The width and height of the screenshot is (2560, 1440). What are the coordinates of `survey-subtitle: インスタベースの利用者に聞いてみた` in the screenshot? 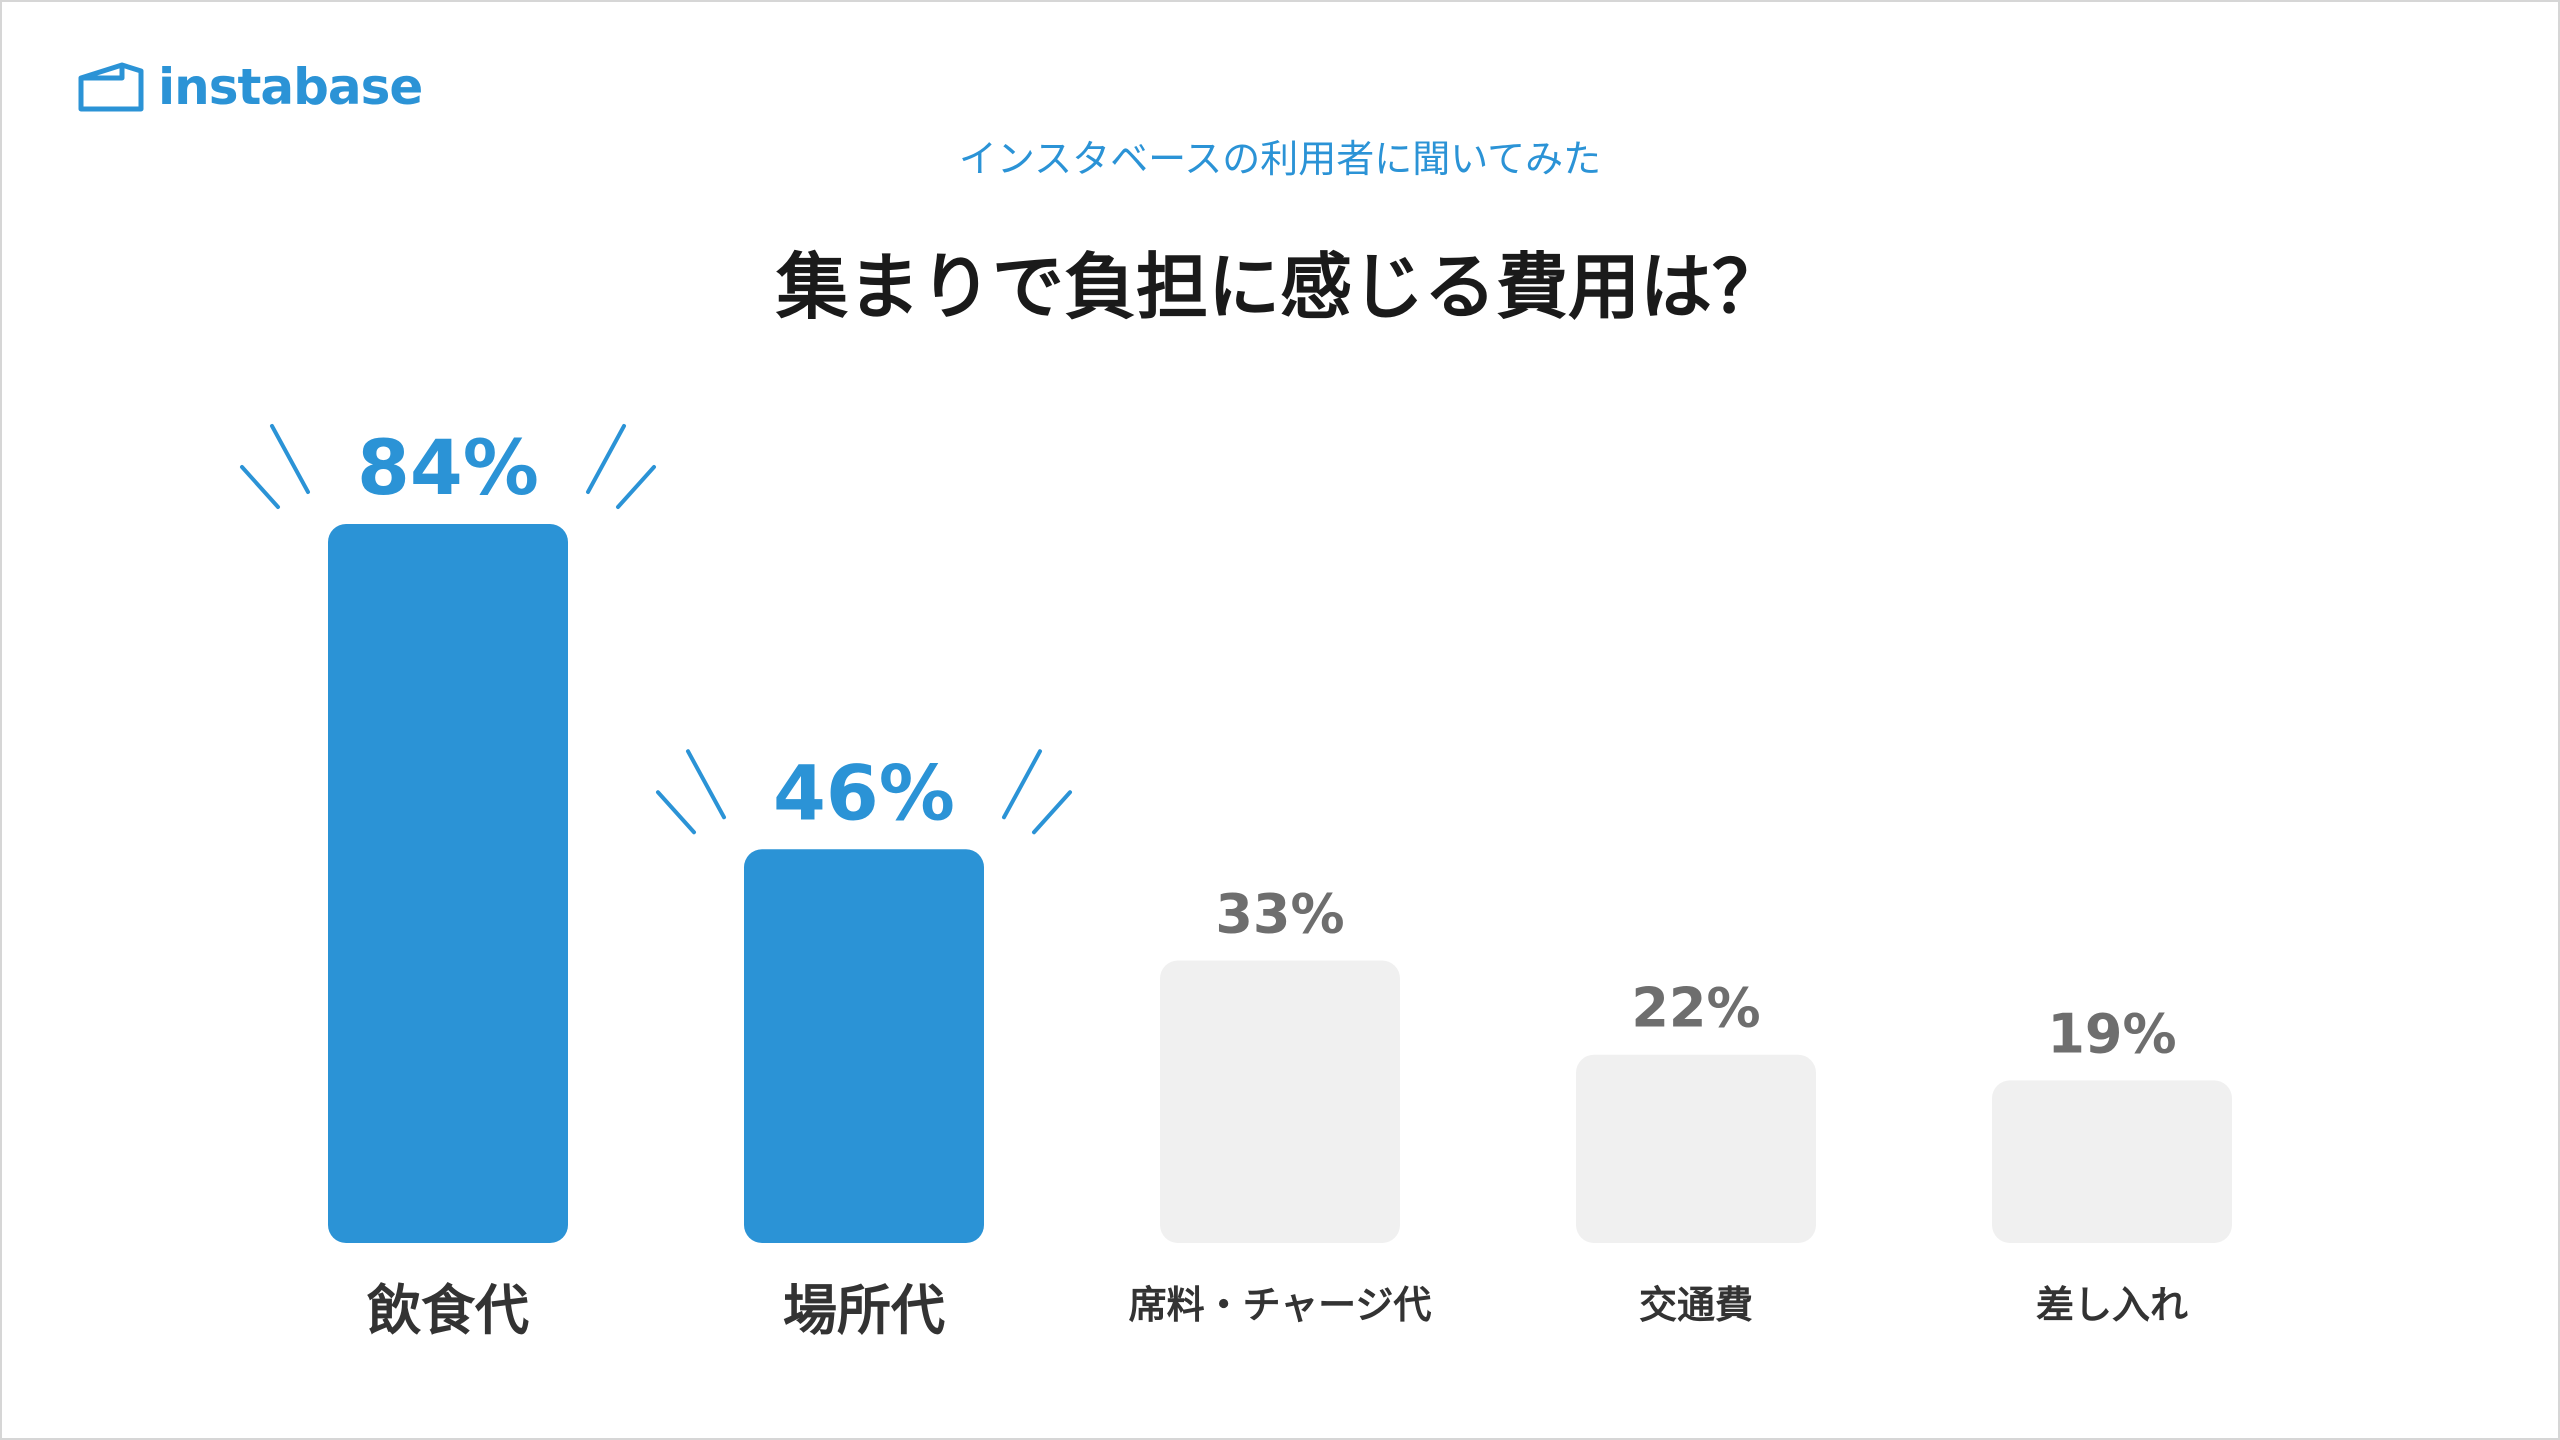 It's located at (1280, 159).